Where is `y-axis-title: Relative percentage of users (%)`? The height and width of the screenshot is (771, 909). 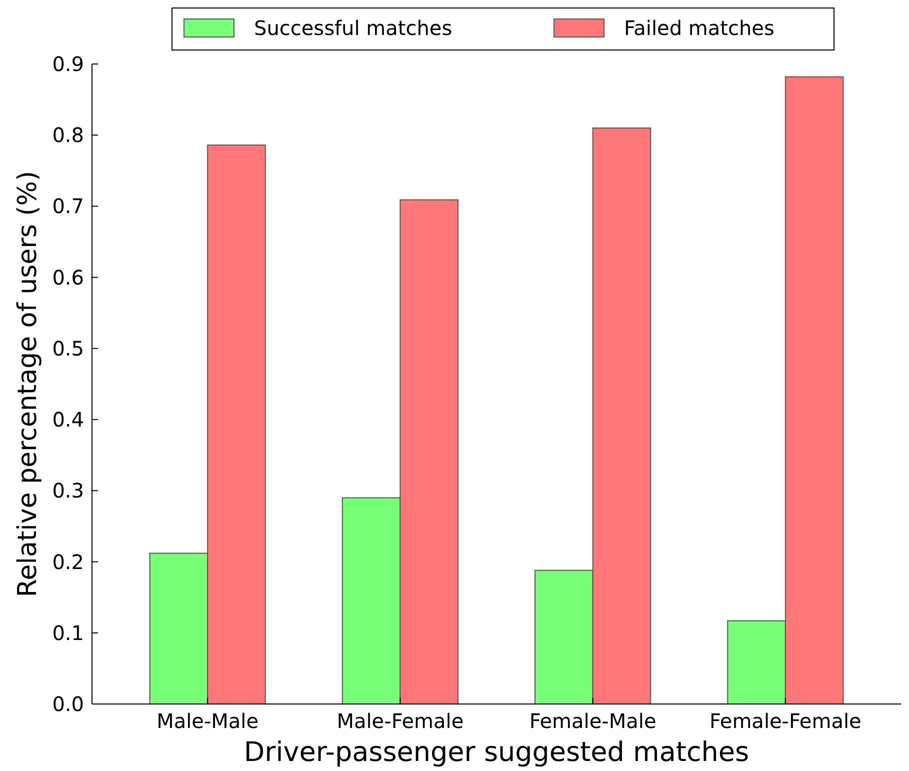
y-axis-title: Relative percentage of users (%) is located at coordinates (28, 384).